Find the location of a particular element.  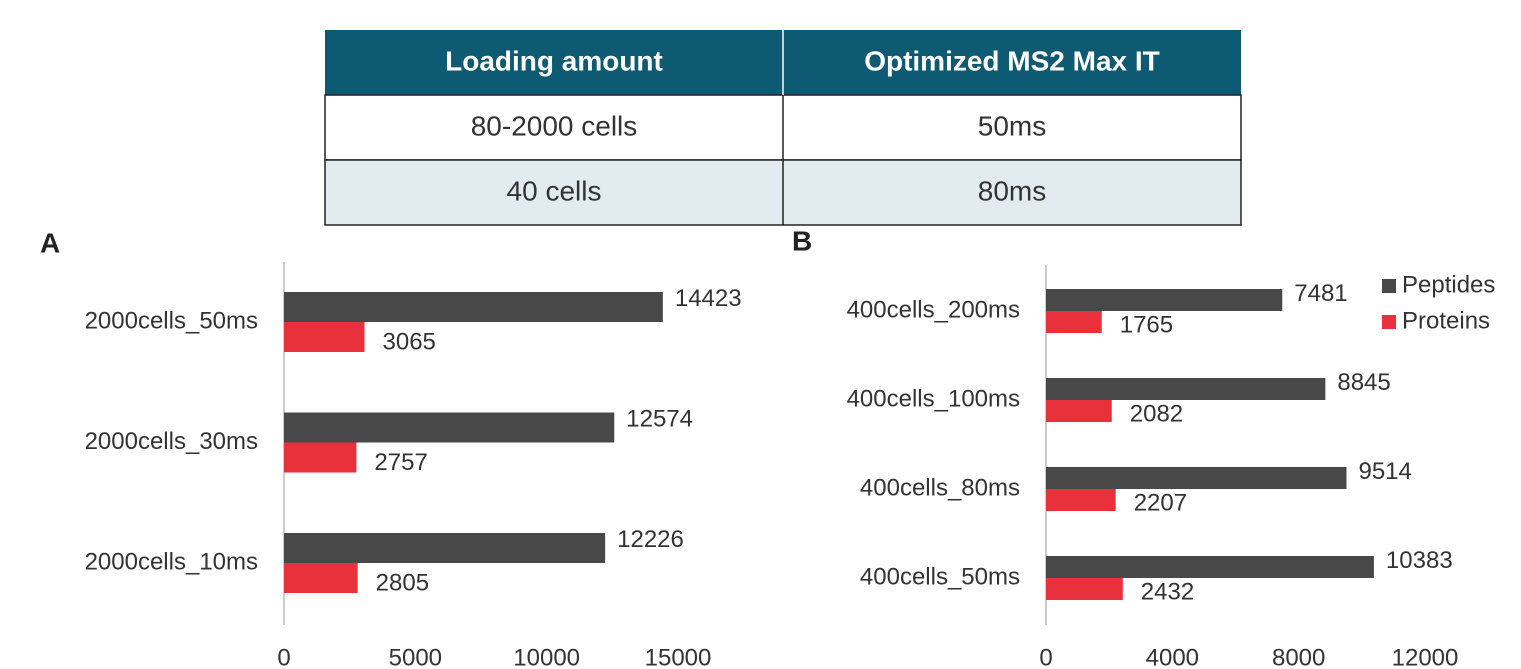

legend-label: Proteins is located at coordinates (1446, 320).